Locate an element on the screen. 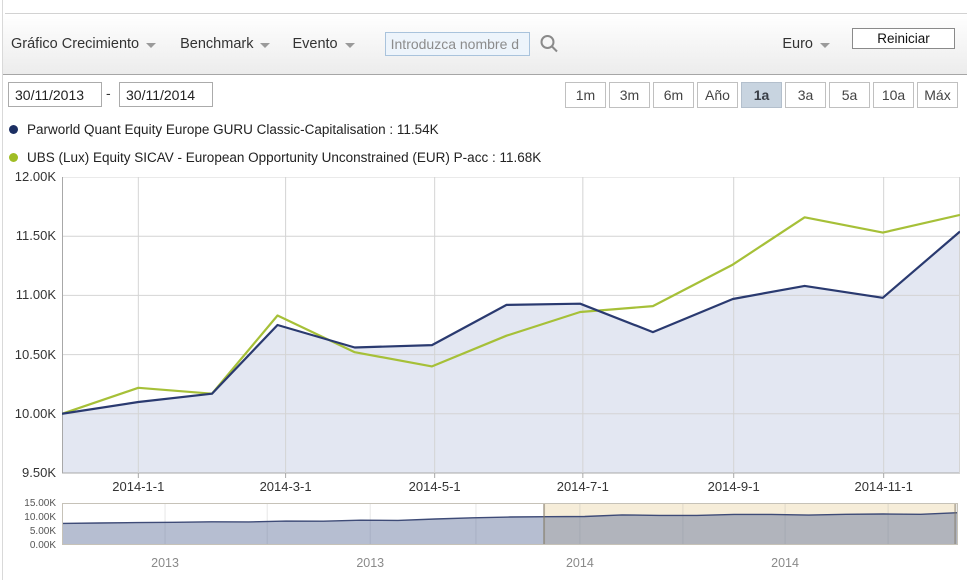  chart-type-dropdown: Gráfico Crecimiento is located at coordinates (84, 44).